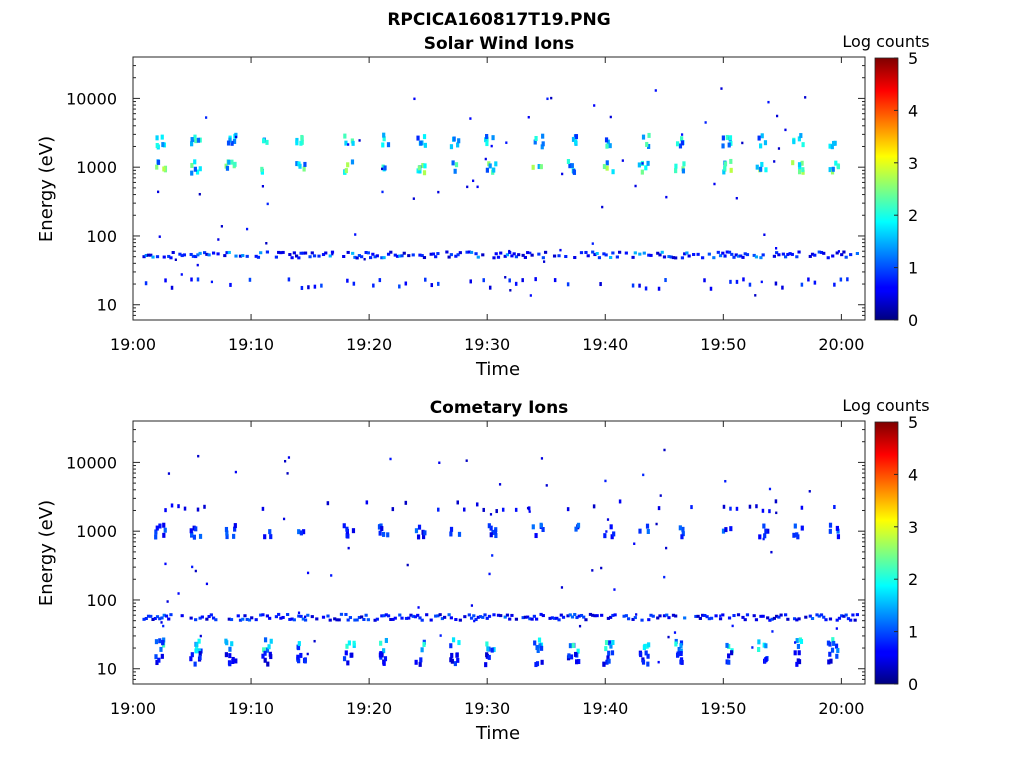 Image resolution: width=1024 pixels, height=768 pixels. I want to click on x-tick-label: 19:10, so click(251, 708).